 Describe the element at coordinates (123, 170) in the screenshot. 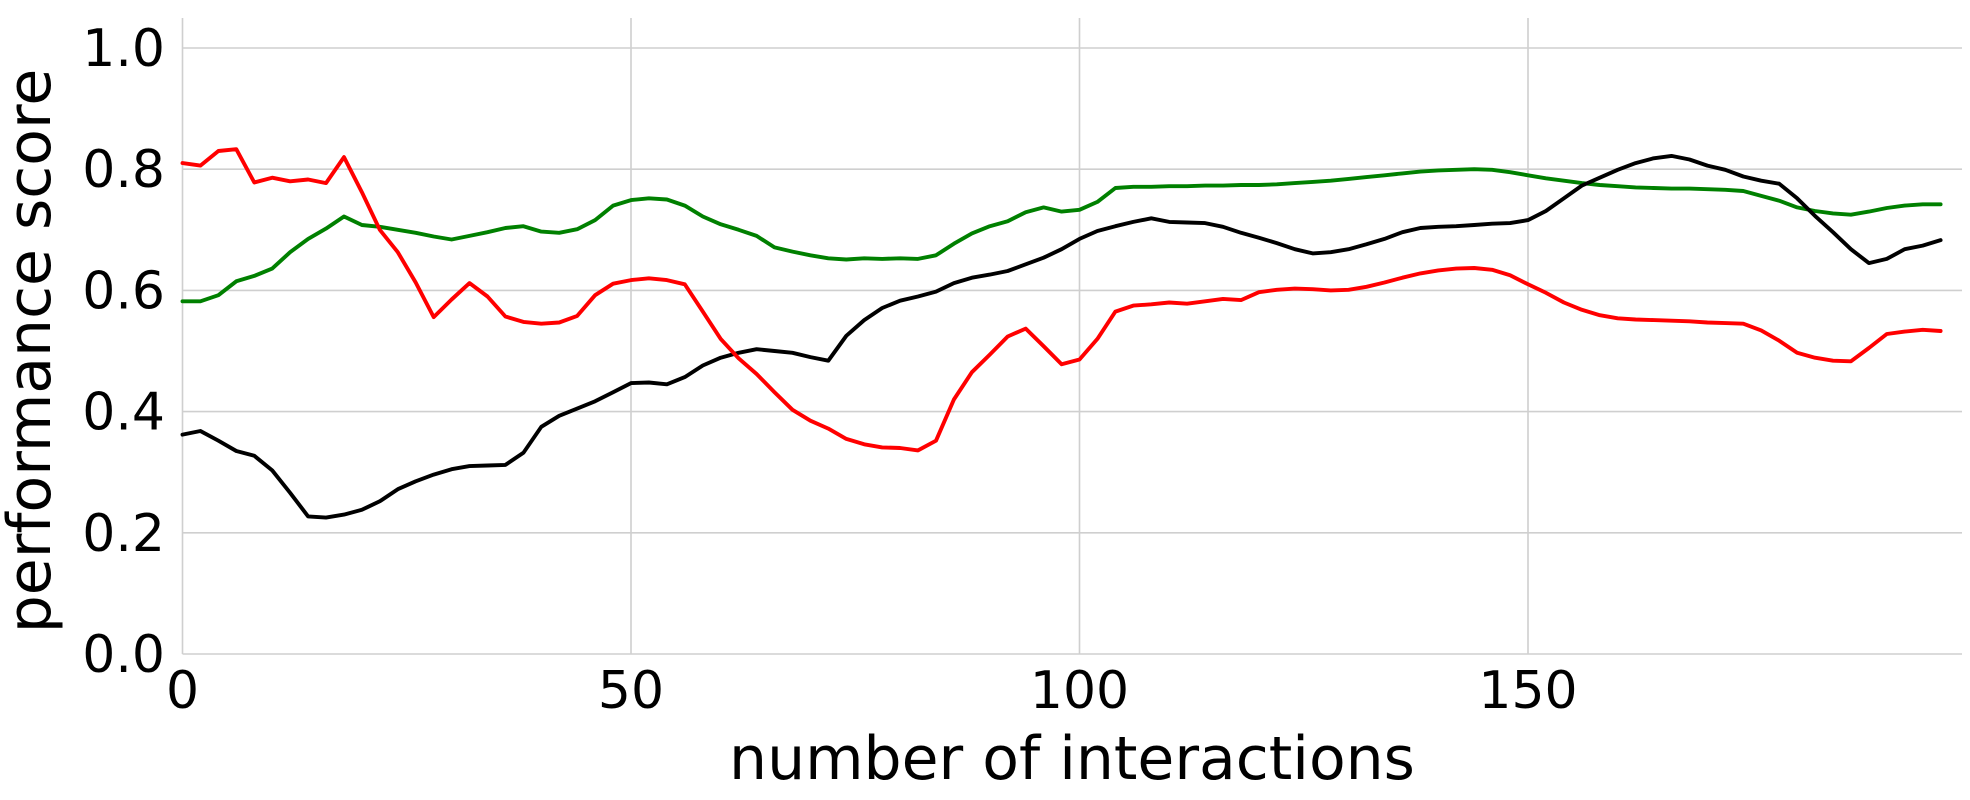

I see `y-tick-label: 0.8` at that location.